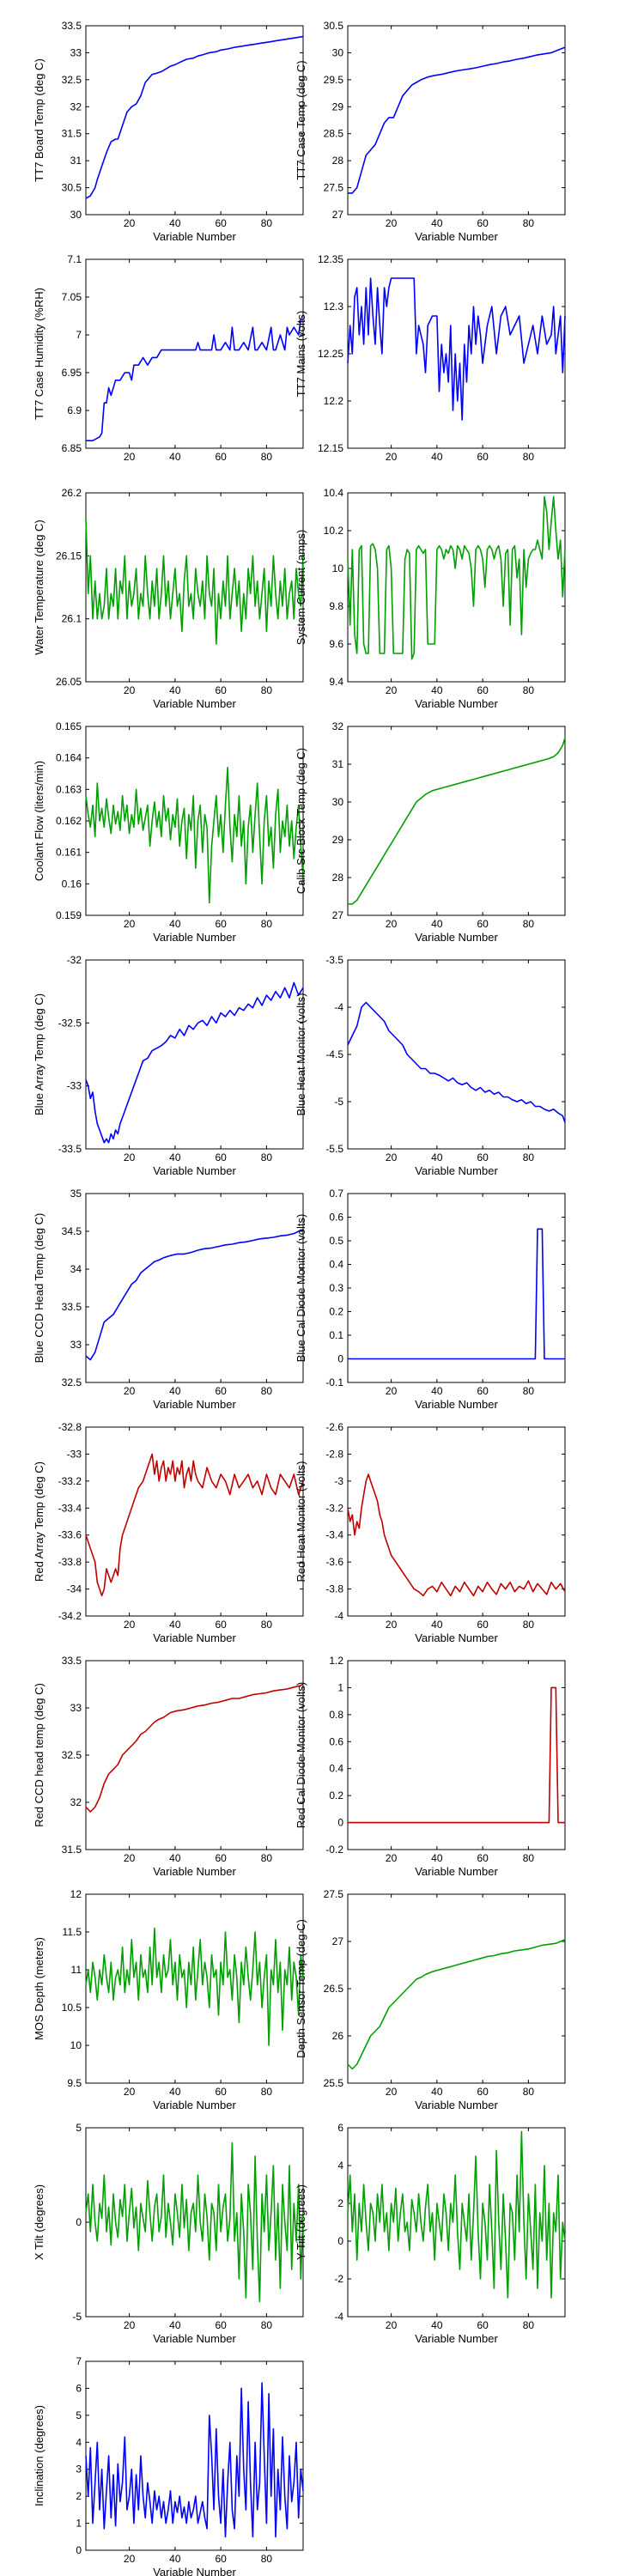  I want to click on y-tick-label: 29, so click(338, 840).